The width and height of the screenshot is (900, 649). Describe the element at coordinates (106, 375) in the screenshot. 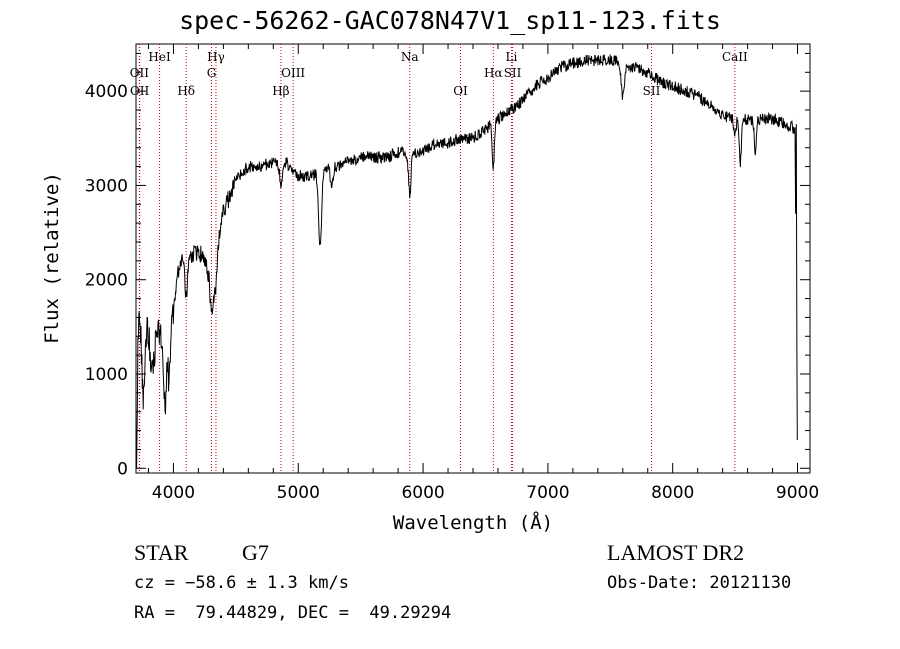

I see `y-tick-label: 1000` at that location.